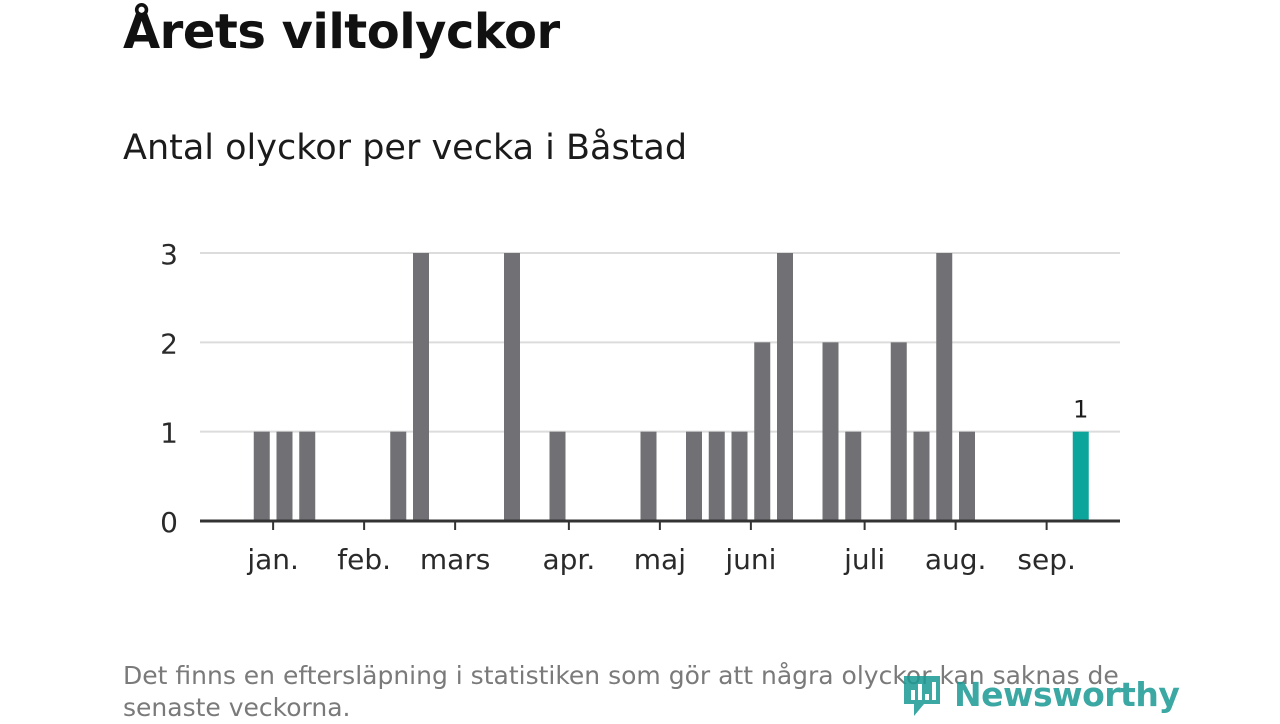  I want to click on y-tick-label: 0, so click(169, 522).